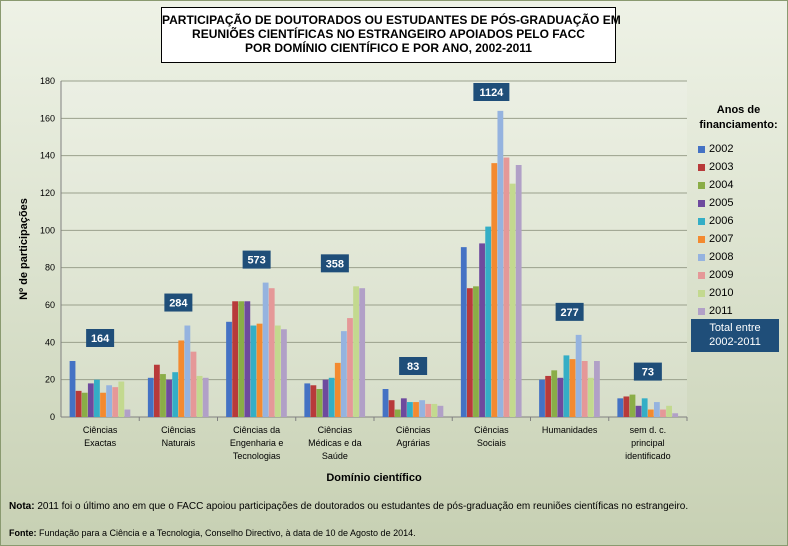  I want to click on legend-label: 2006, so click(721, 221).